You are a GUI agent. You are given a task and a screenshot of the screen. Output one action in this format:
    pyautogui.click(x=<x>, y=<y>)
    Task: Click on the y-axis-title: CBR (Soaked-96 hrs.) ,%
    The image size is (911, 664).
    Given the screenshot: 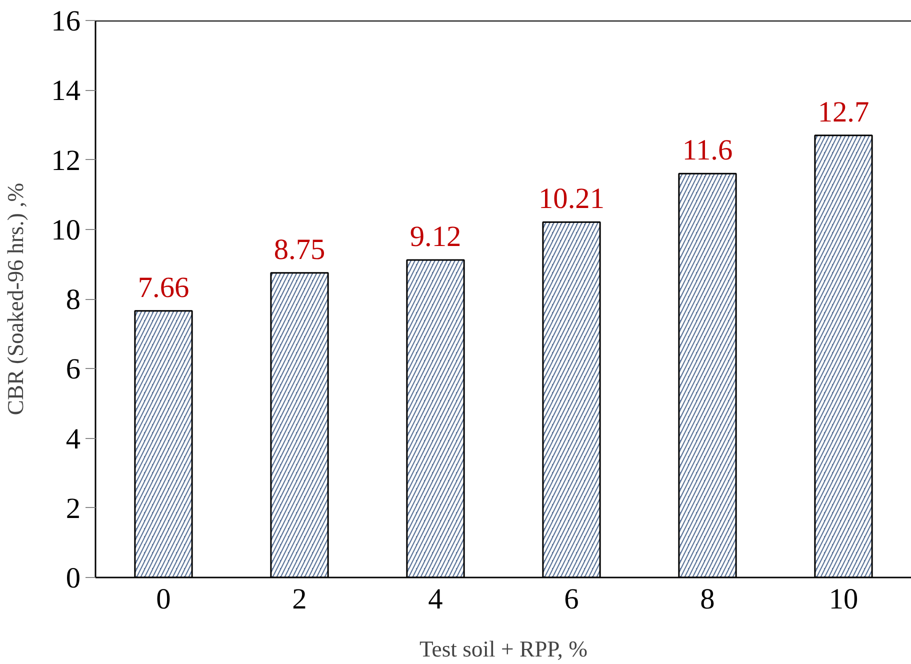 What is the action you would take?
    pyautogui.click(x=15, y=299)
    